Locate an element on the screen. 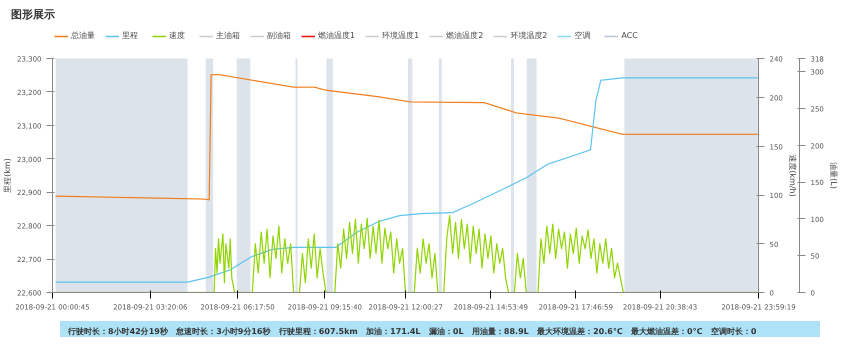  legend-label: 速度 is located at coordinates (177, 35).